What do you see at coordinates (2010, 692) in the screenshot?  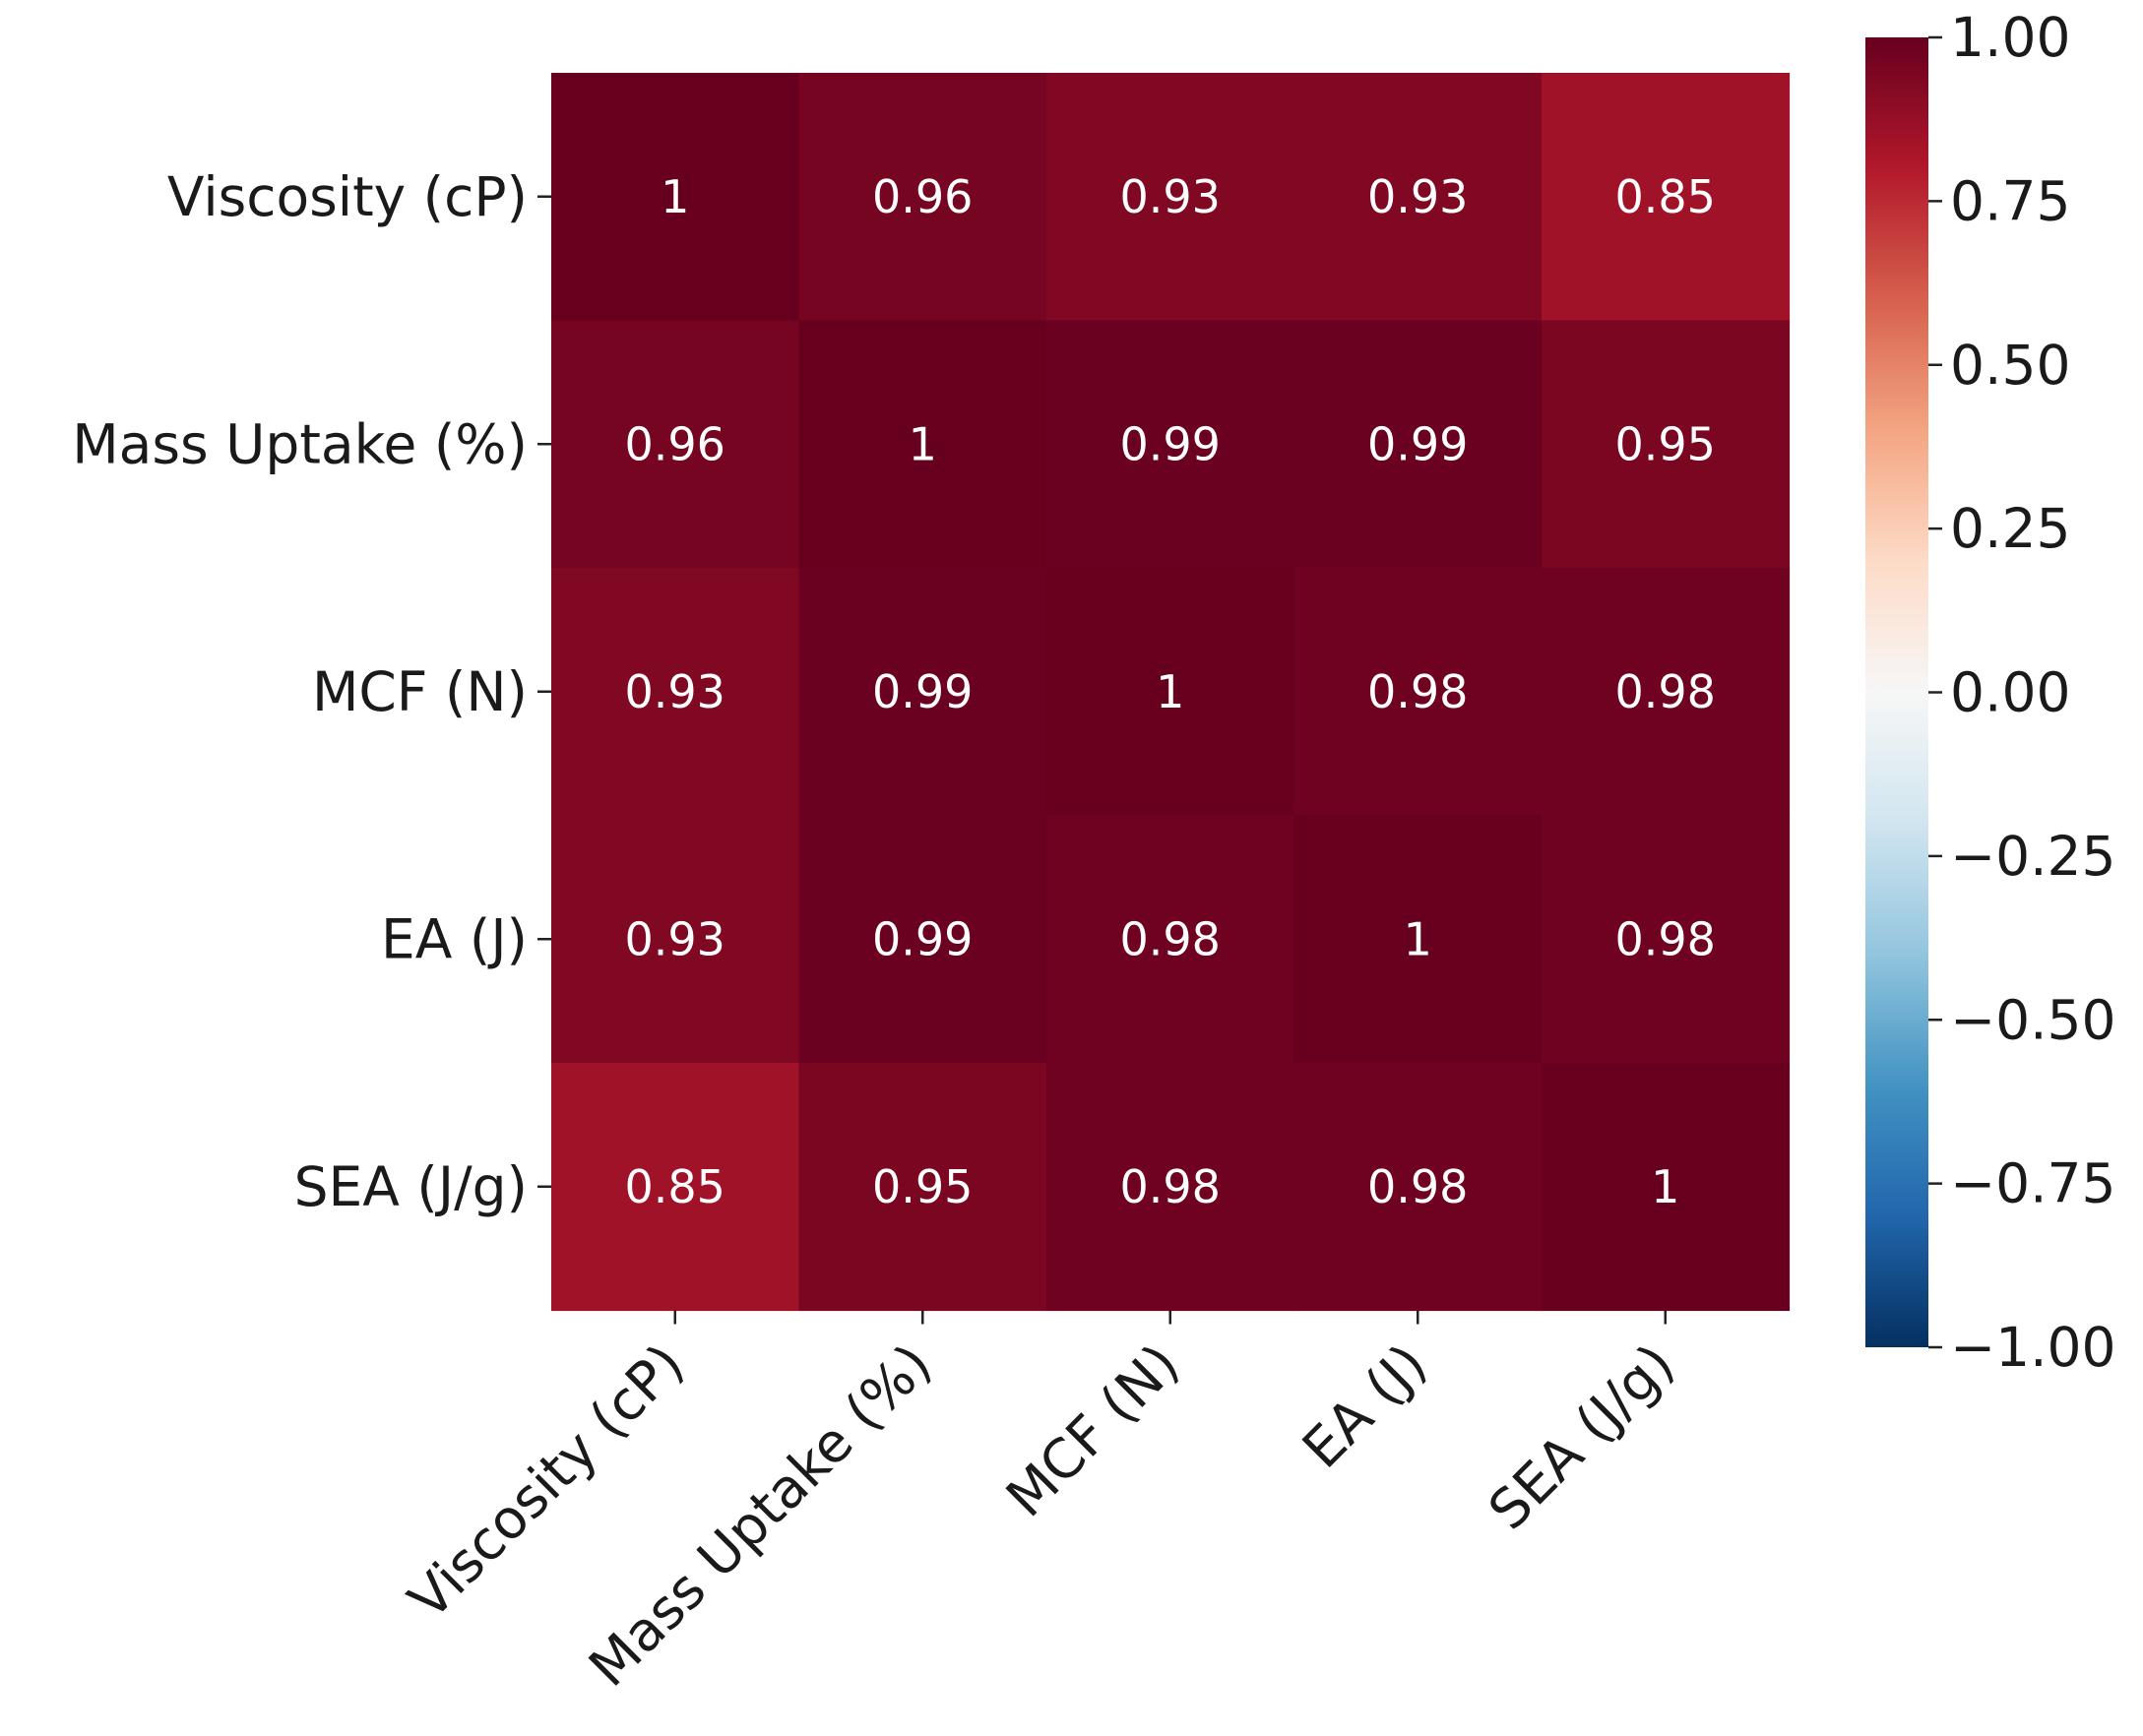 I see `colorbar-tick-label: 0.00` at bounding box center [2010, 692].